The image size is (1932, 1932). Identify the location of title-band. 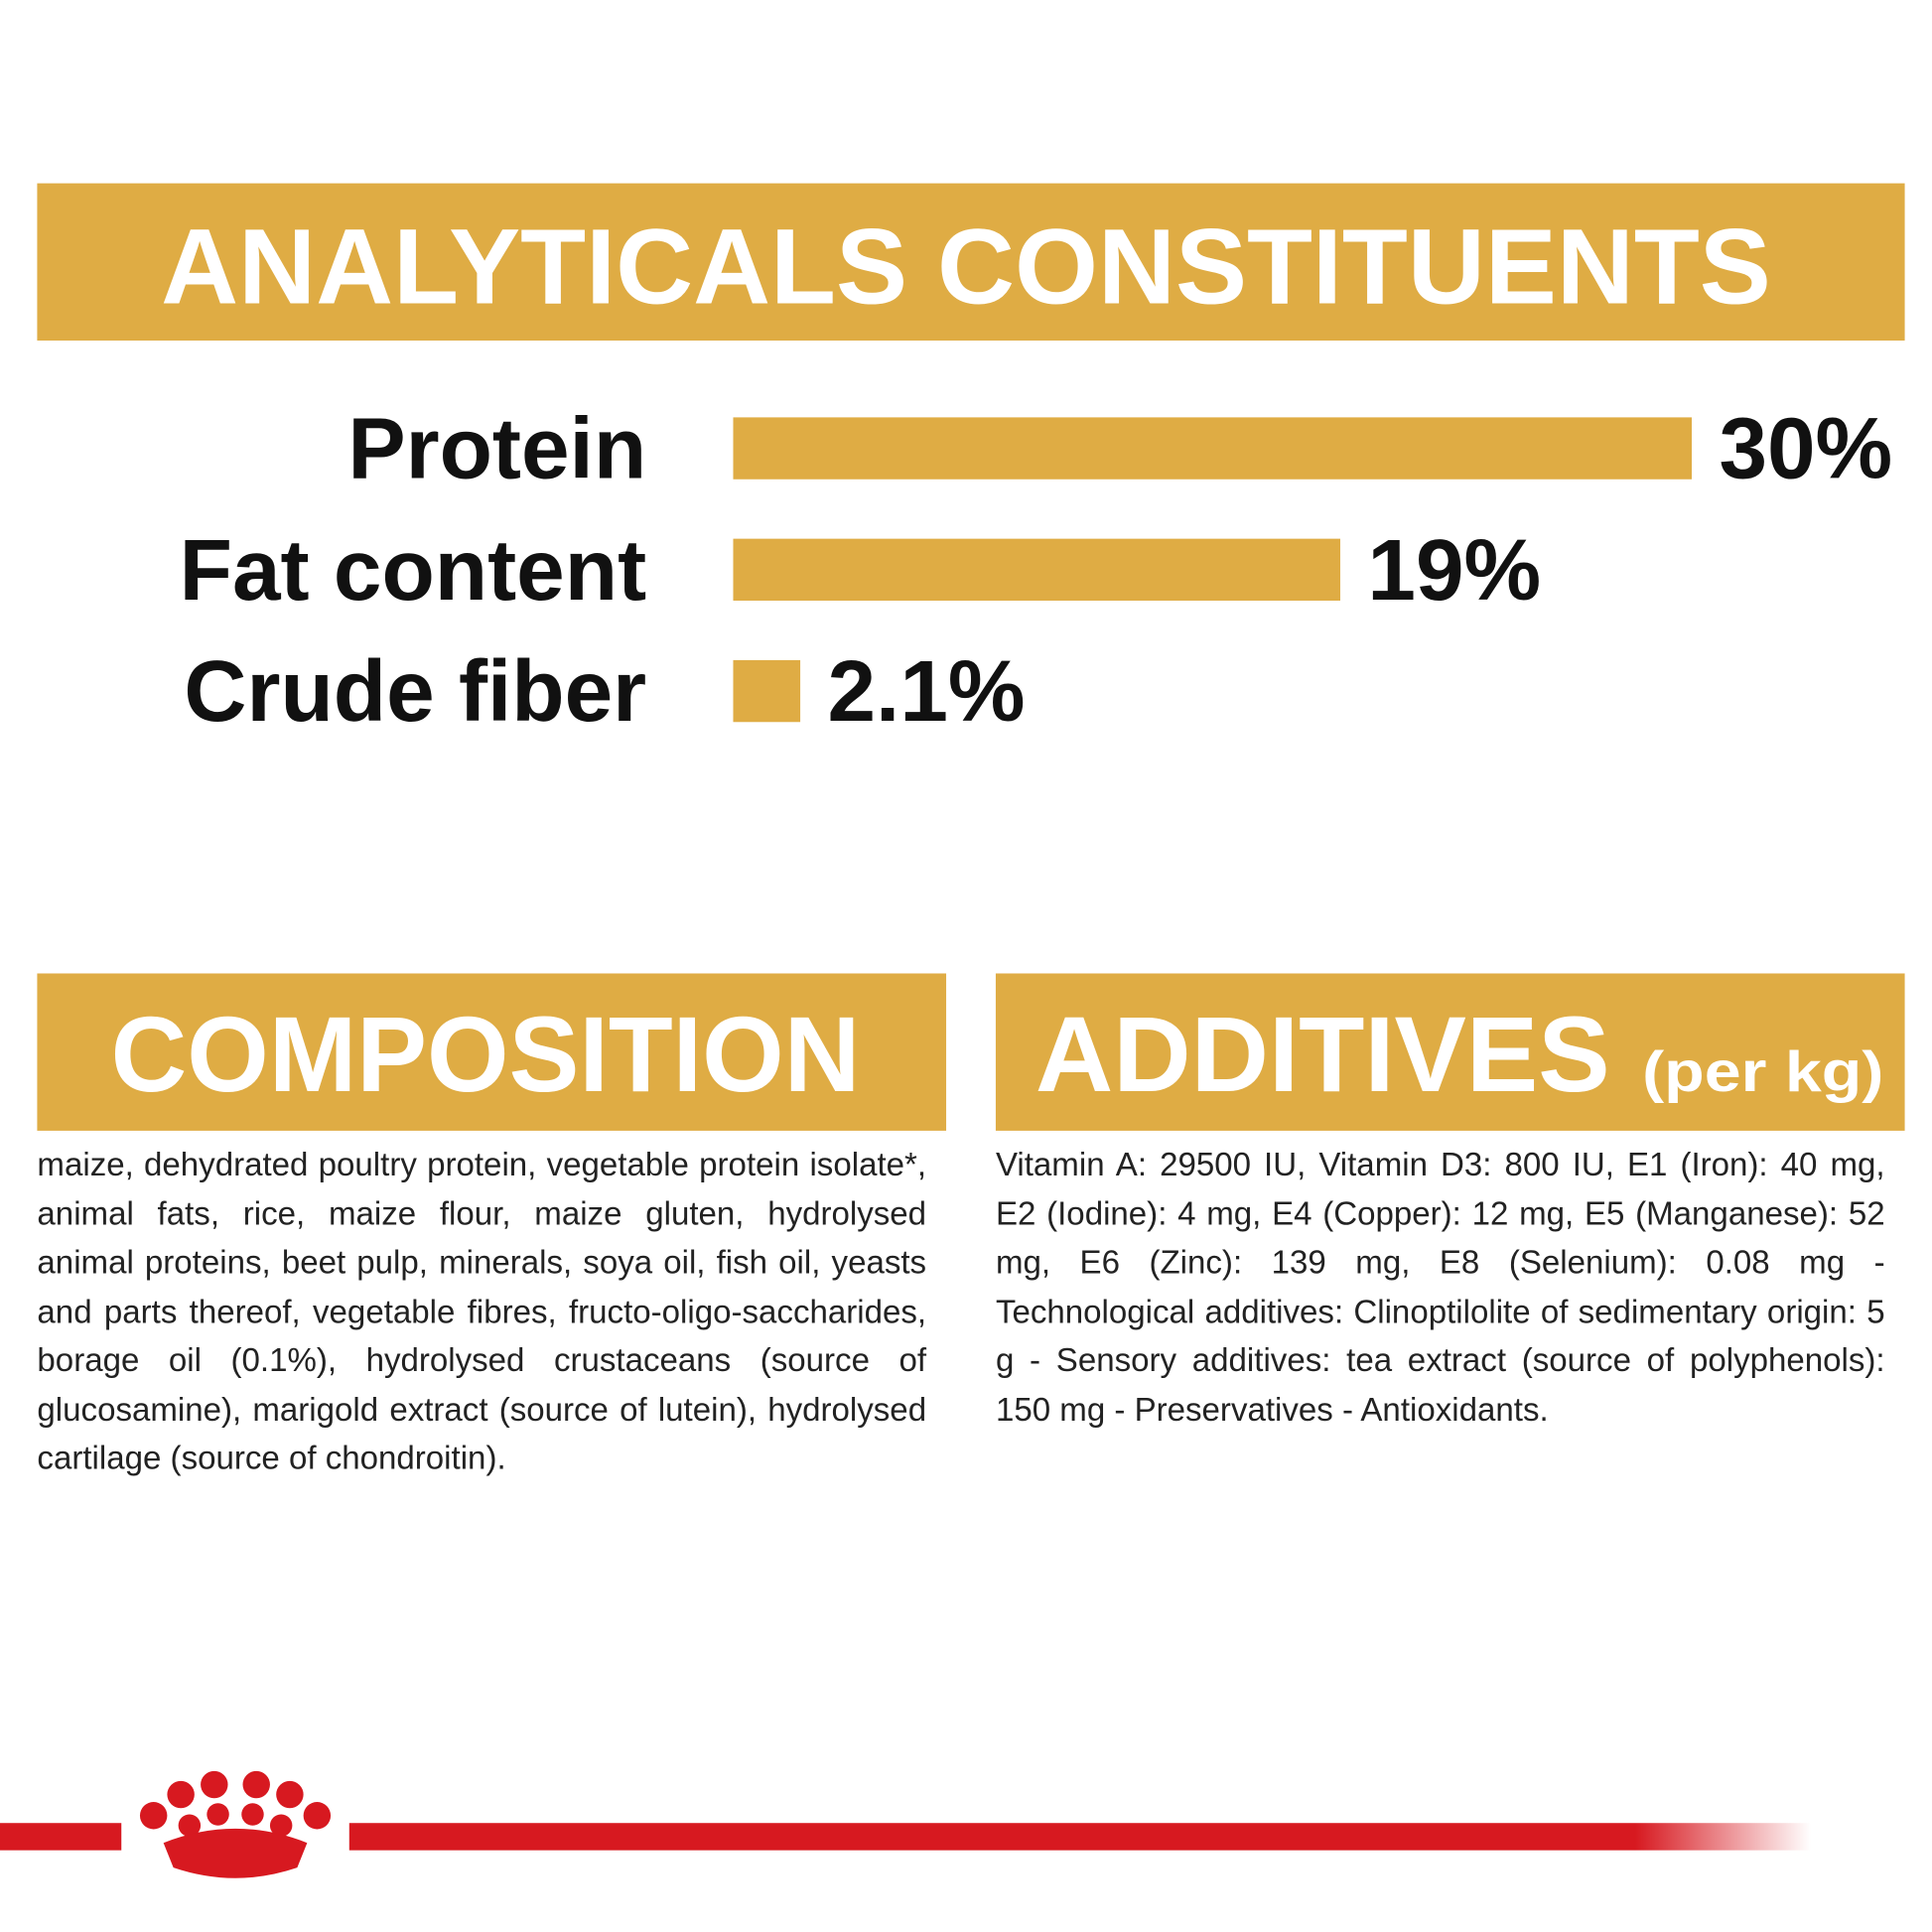
(971, 263).